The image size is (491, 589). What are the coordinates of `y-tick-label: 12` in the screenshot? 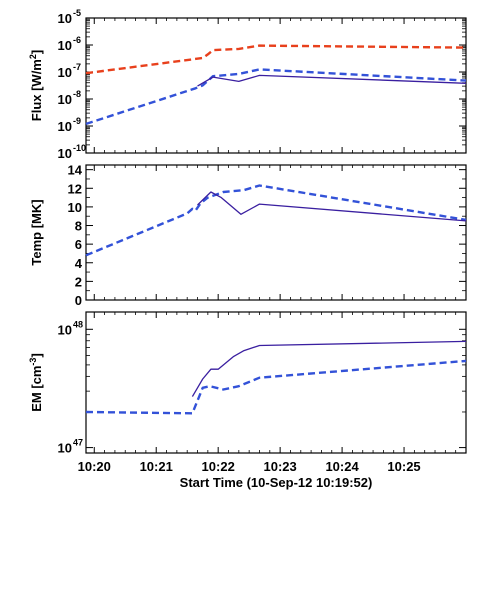 It's located at (75, 188).